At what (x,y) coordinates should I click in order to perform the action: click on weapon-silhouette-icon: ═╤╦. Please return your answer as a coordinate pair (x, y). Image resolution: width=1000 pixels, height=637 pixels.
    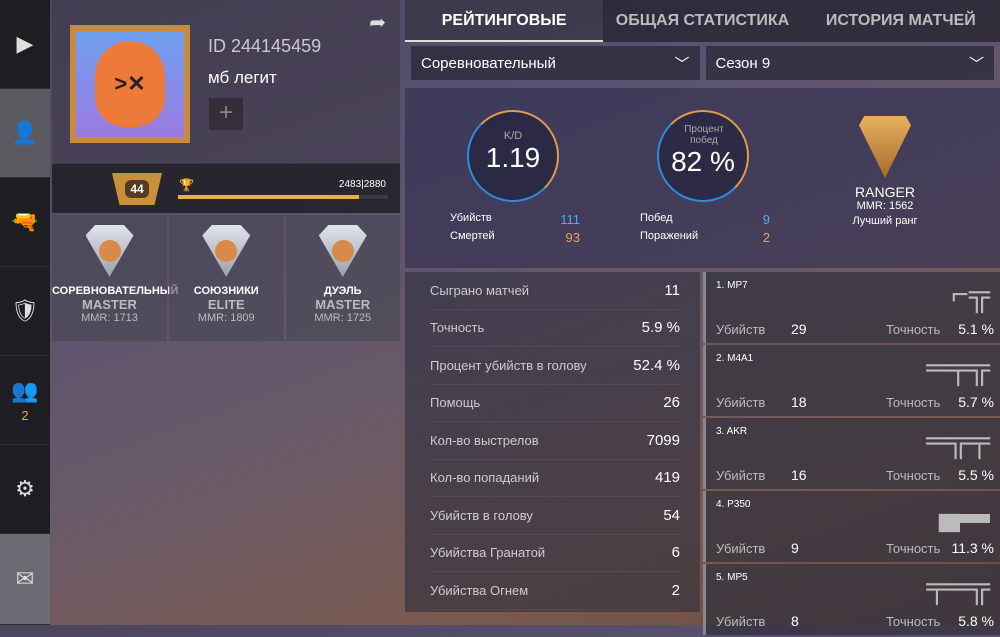
    Looking at the image, I should click on (958, 367).